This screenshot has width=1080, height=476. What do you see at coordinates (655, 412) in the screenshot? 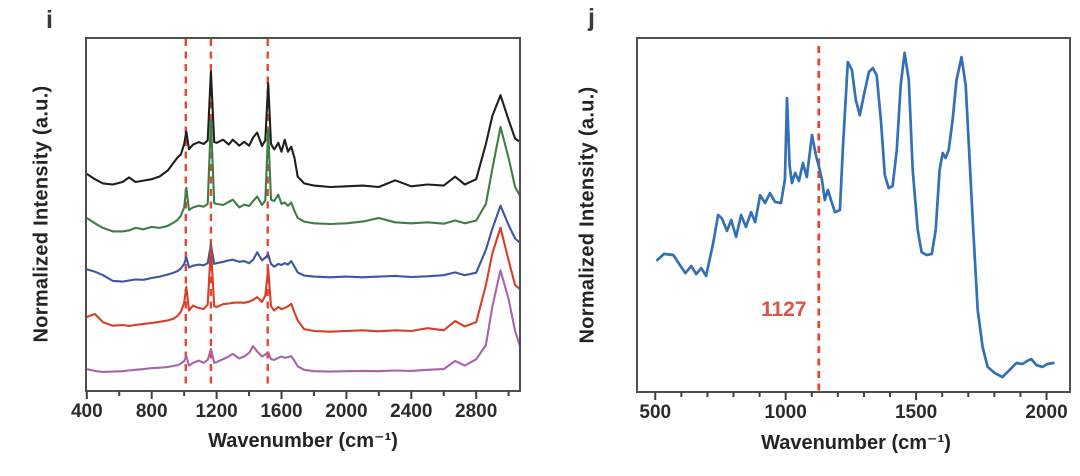
I see `x-tick-label: 500` at bounding box center [655, 412].